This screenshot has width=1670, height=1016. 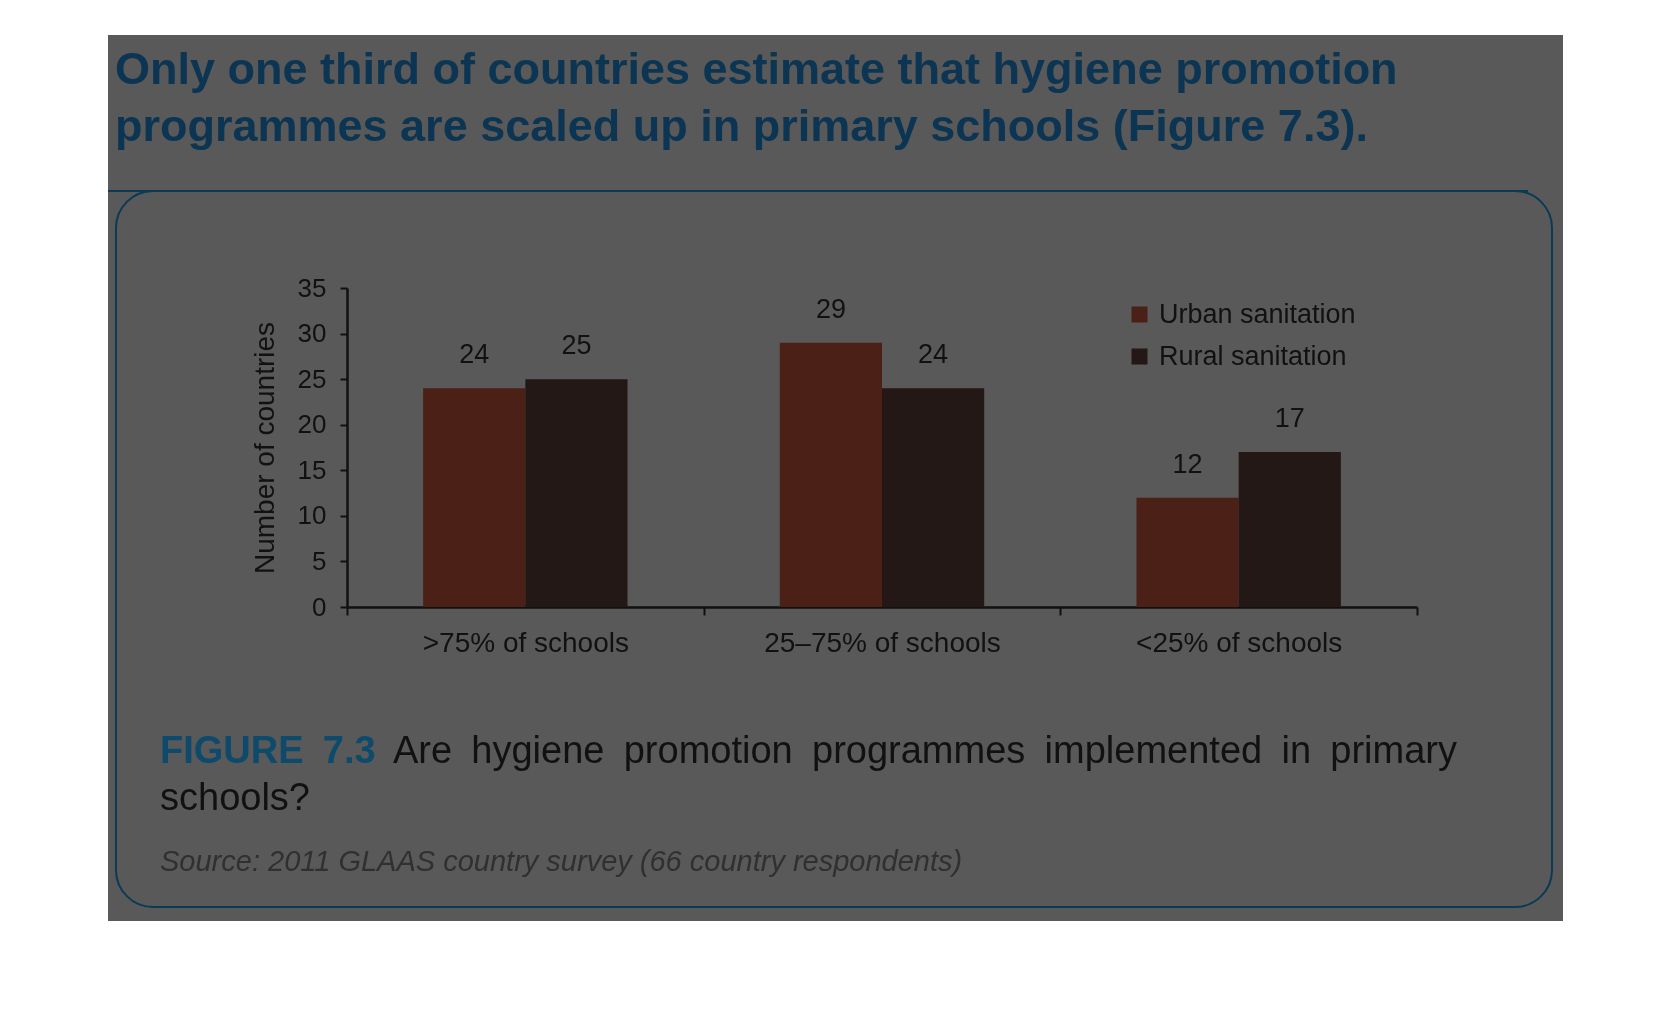 I want to click on data-label: 29, so click(x=830, y=308).